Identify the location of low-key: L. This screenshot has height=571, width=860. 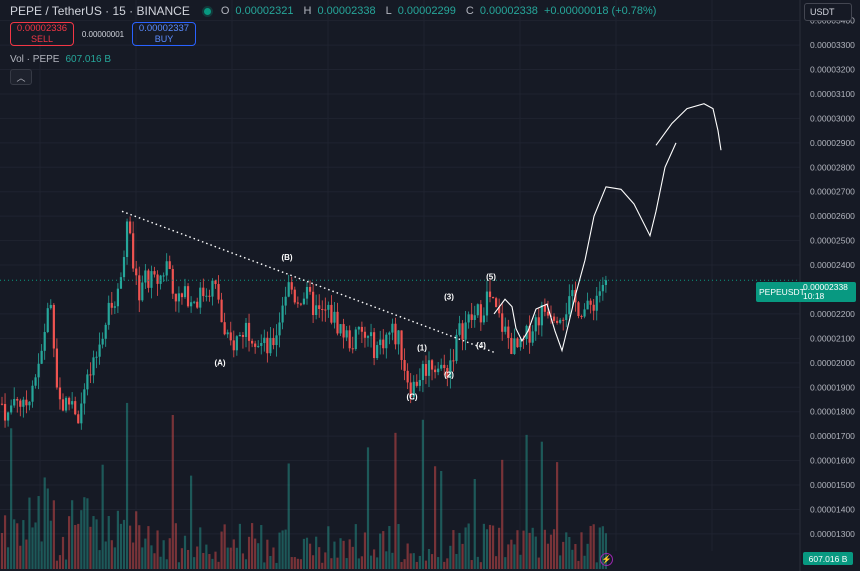
(388, 11).